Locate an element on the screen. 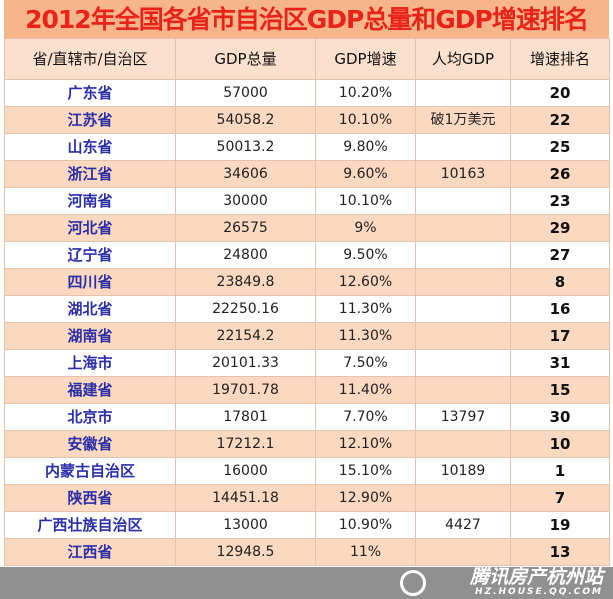 This screenshot has width=613, height=599. gdp-total: 16000 is located at coordinates (245, 471).